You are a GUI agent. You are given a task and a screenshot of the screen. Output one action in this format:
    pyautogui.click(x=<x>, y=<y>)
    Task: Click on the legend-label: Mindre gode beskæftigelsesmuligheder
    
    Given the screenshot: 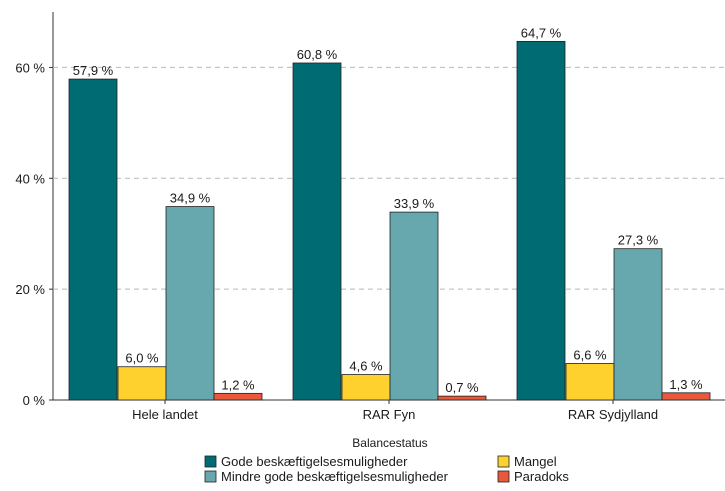 What is the action you would take?
    pyautogui.click(x=335, y=476)
    